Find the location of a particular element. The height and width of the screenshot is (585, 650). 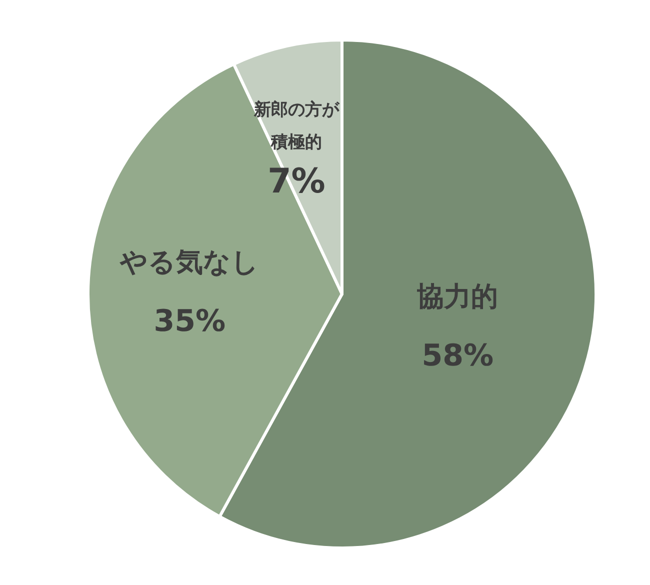

data-label: 58% is located at coordinates (458, 356).